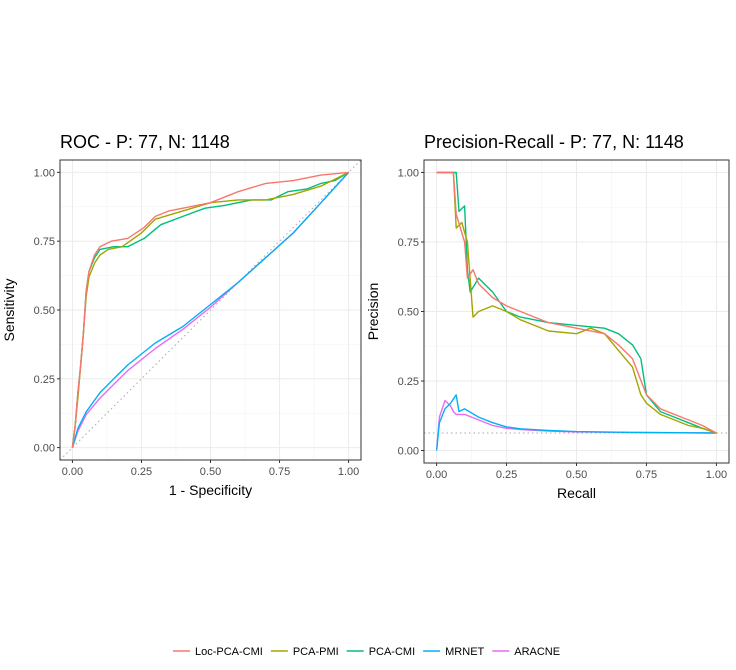 The width and height of the screenshot is (736, 670). What do you see at coordinates (9, 309) in the screenshot?
I see `roc-y-axis-label: Sensitivity` at bounding box center [9, 309].